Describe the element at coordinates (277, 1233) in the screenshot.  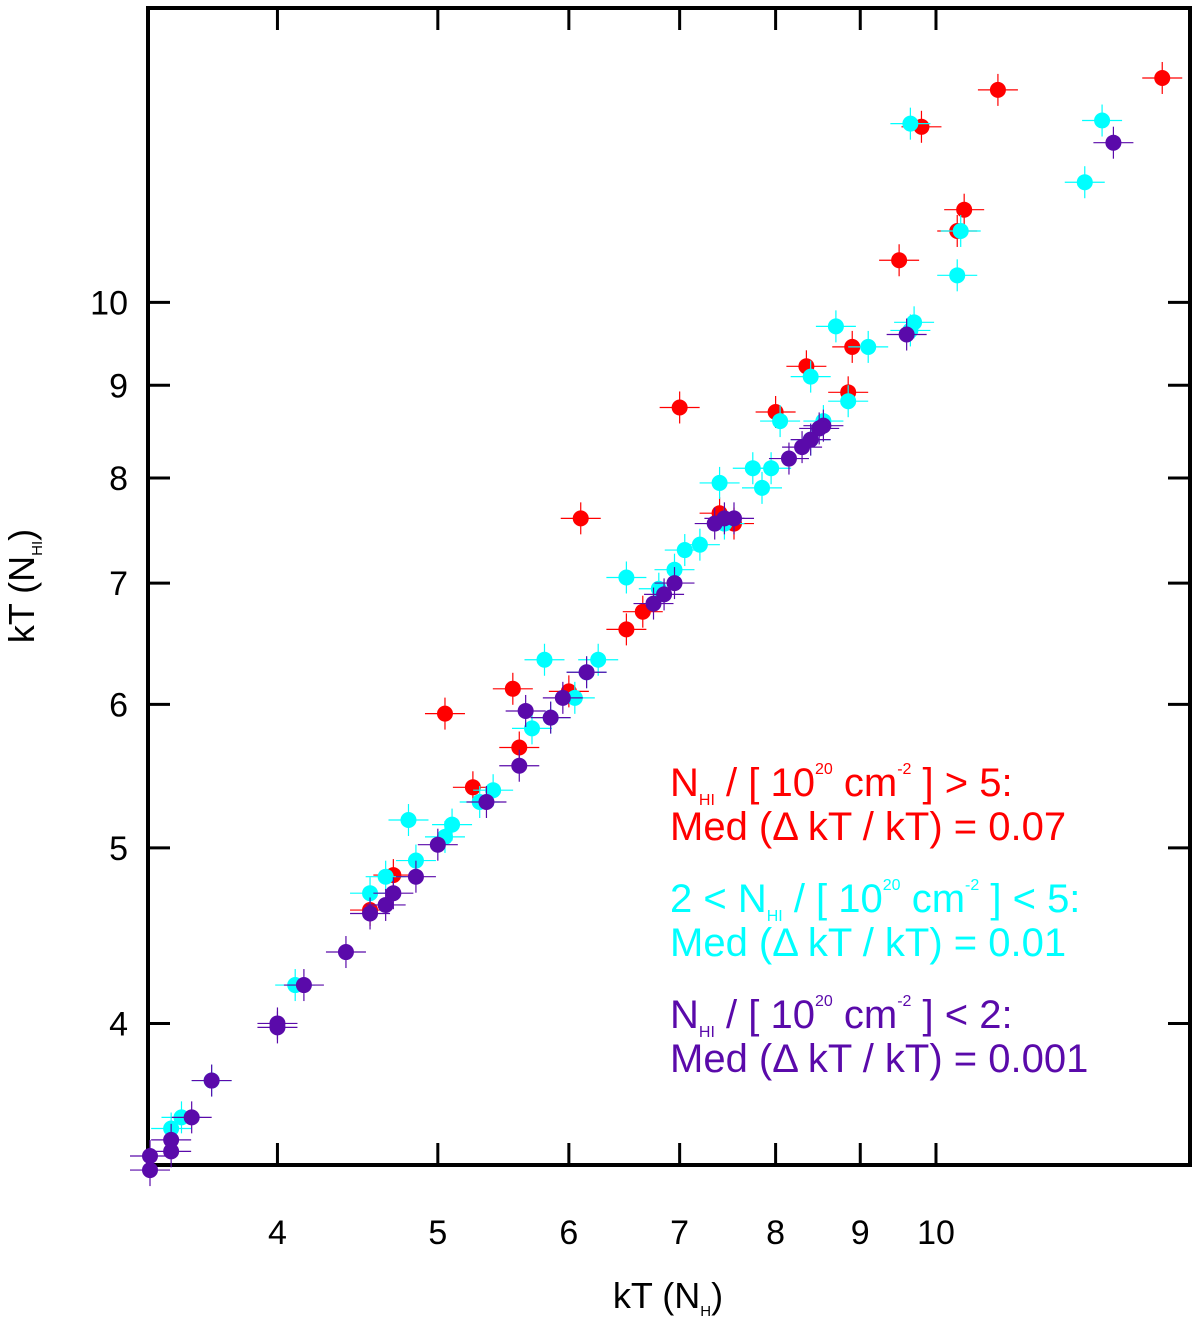
I see `x-tick-label-0: 4` at that location.